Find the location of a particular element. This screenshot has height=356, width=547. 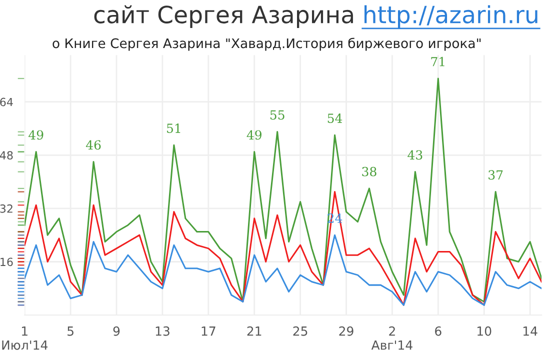

x-tick-label: 21 is located at coordinates (254, 331).